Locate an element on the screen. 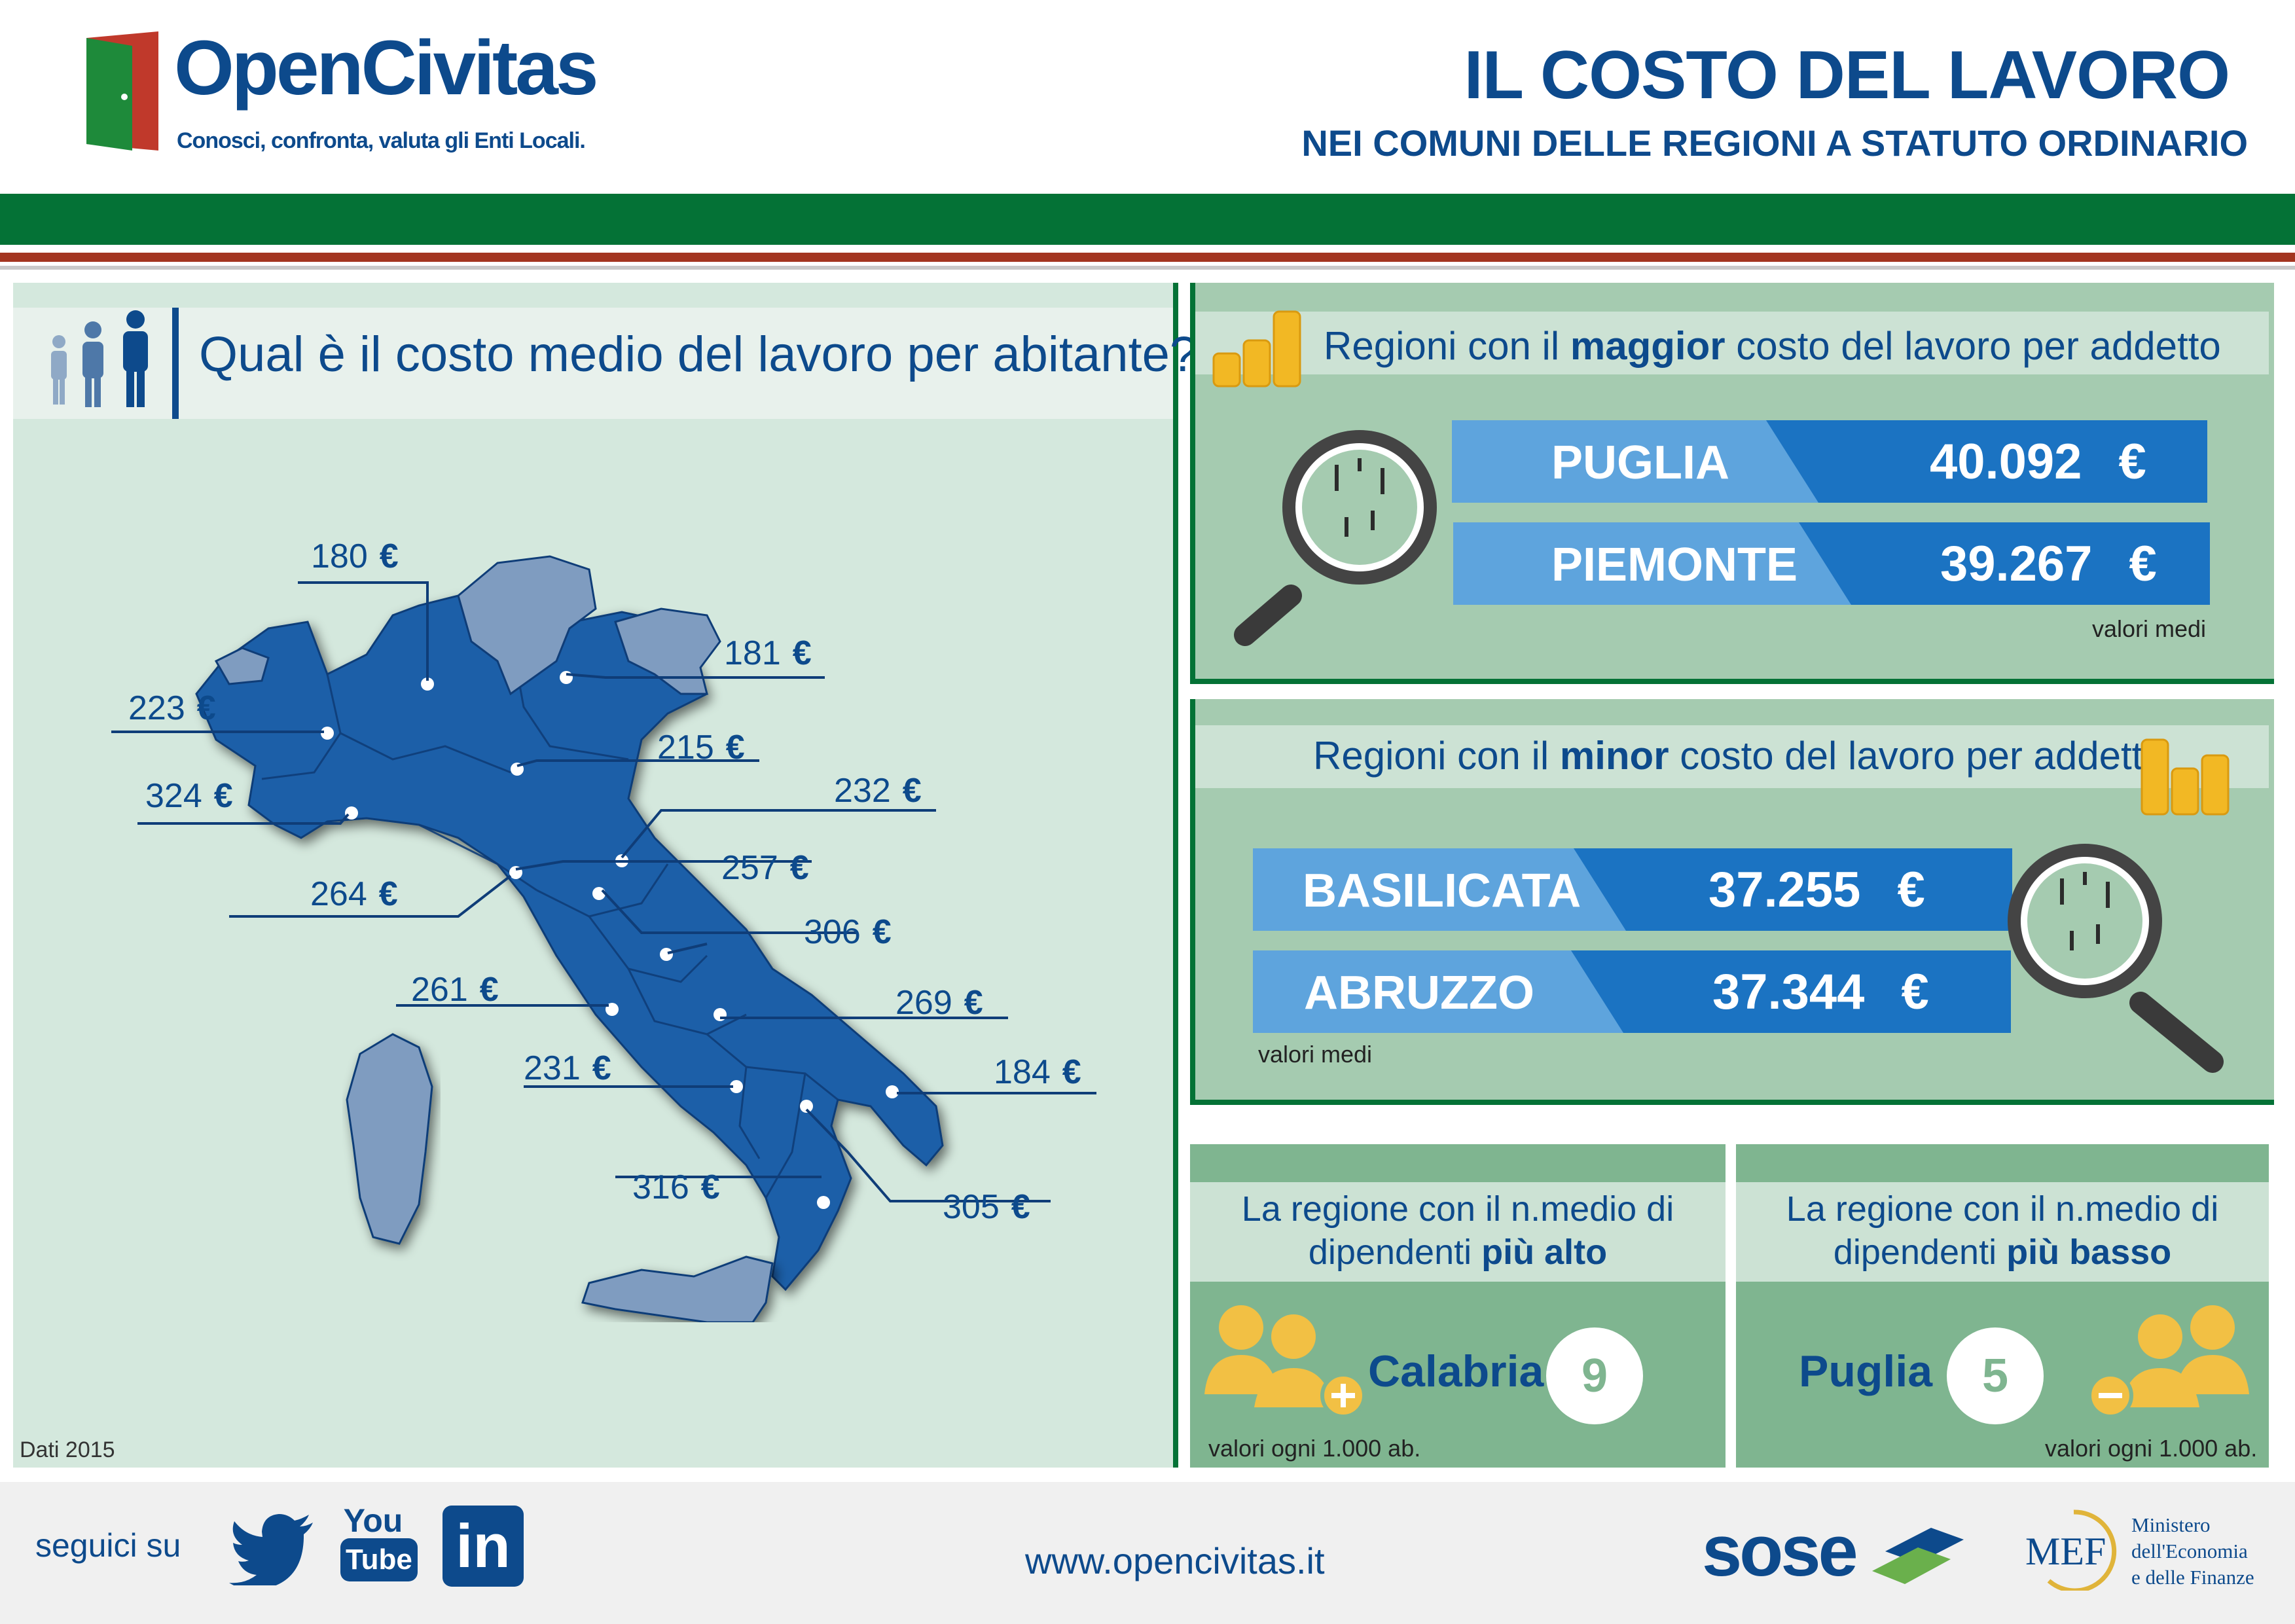 The width and height of the screenshot is (2295, 1624). header-green-band is located at coordinates (1147, 219).